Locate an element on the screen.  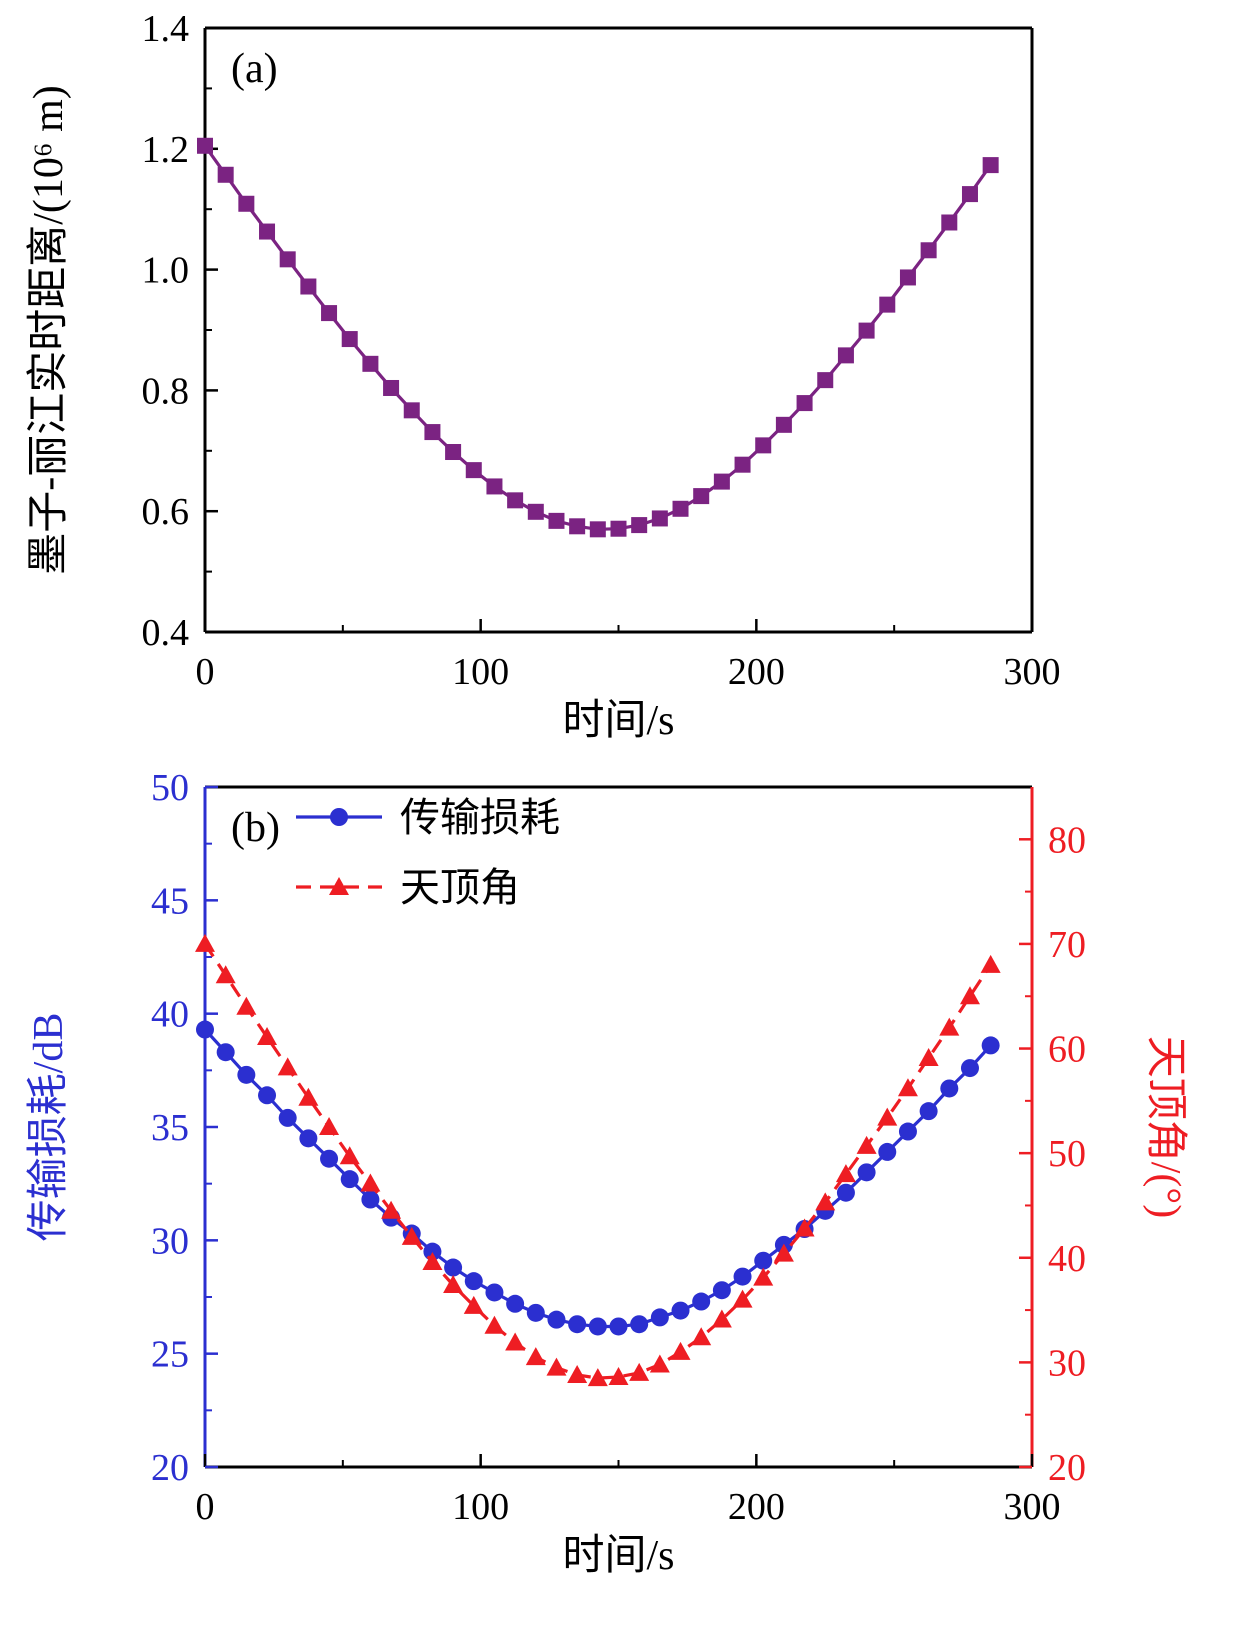
left-tick-label: 0.6 is located at coordinates (166, 512).